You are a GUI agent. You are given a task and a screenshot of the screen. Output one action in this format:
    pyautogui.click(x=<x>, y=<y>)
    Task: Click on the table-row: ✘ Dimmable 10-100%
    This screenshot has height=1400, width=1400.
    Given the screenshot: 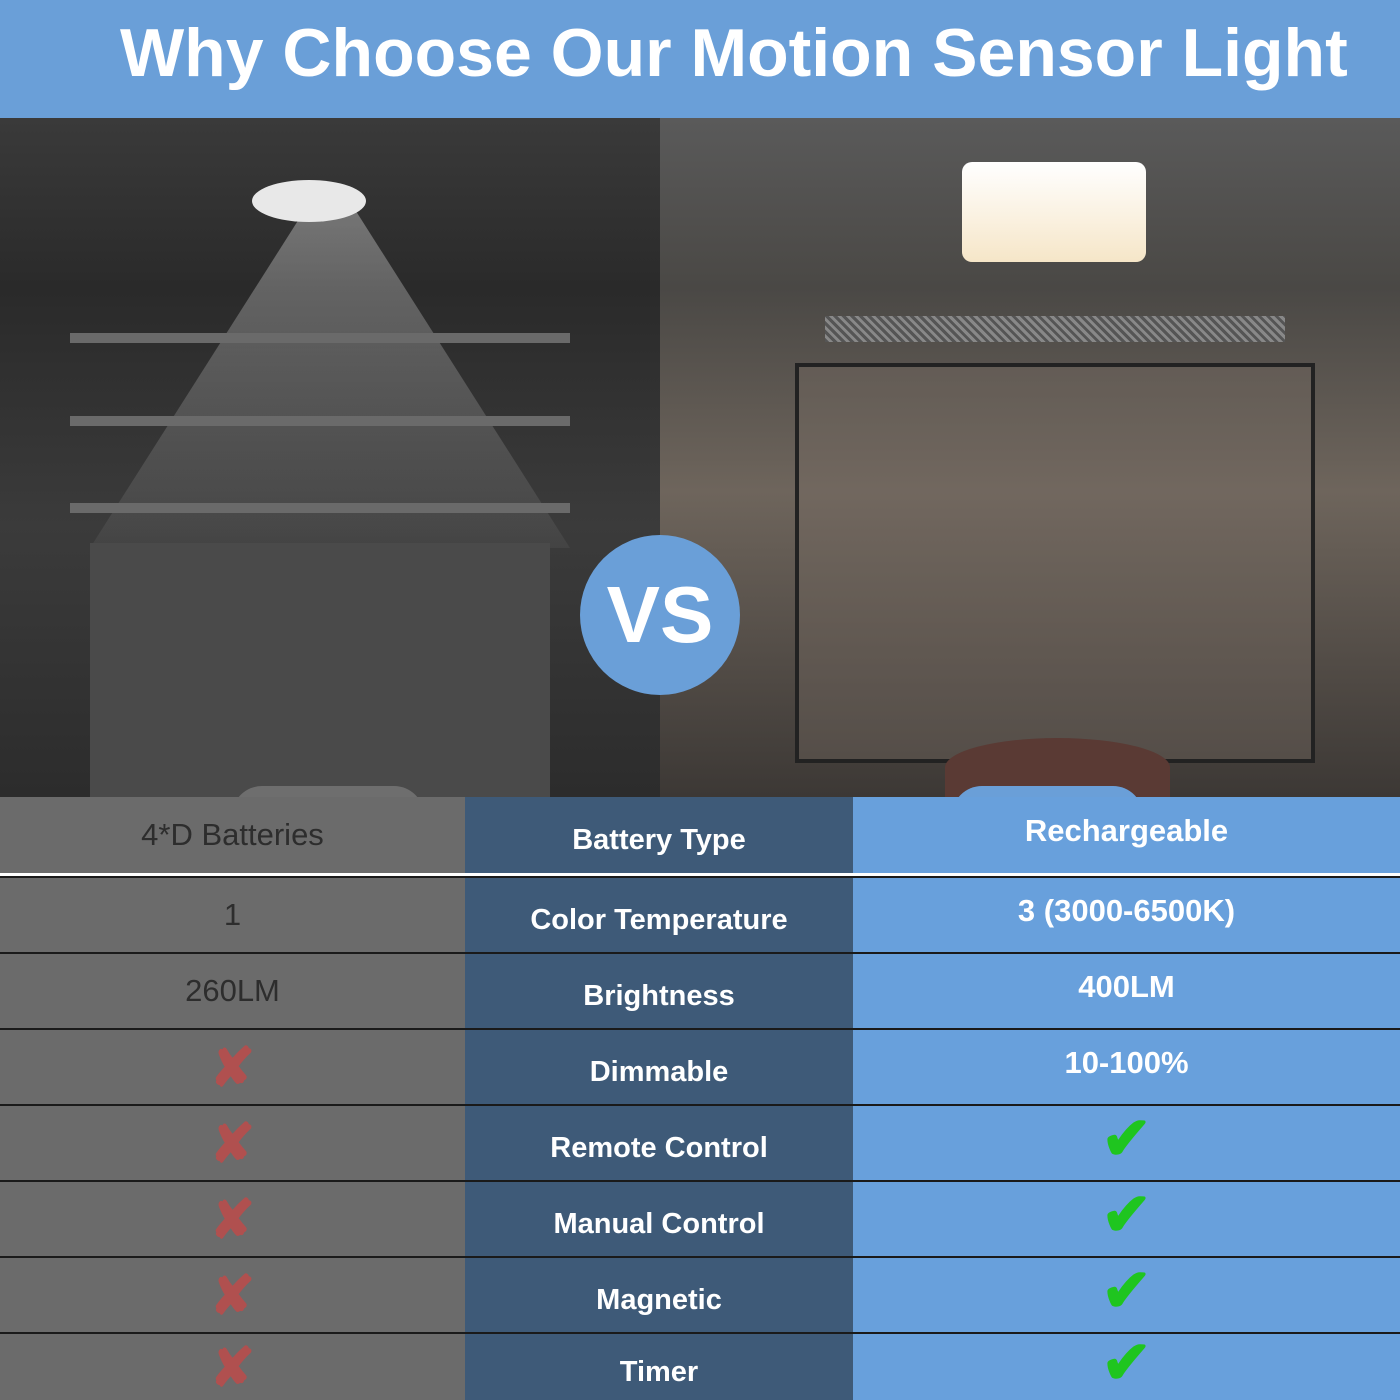 What is the action you would take?
    pyautogui.click(x=700, y=1066)
    